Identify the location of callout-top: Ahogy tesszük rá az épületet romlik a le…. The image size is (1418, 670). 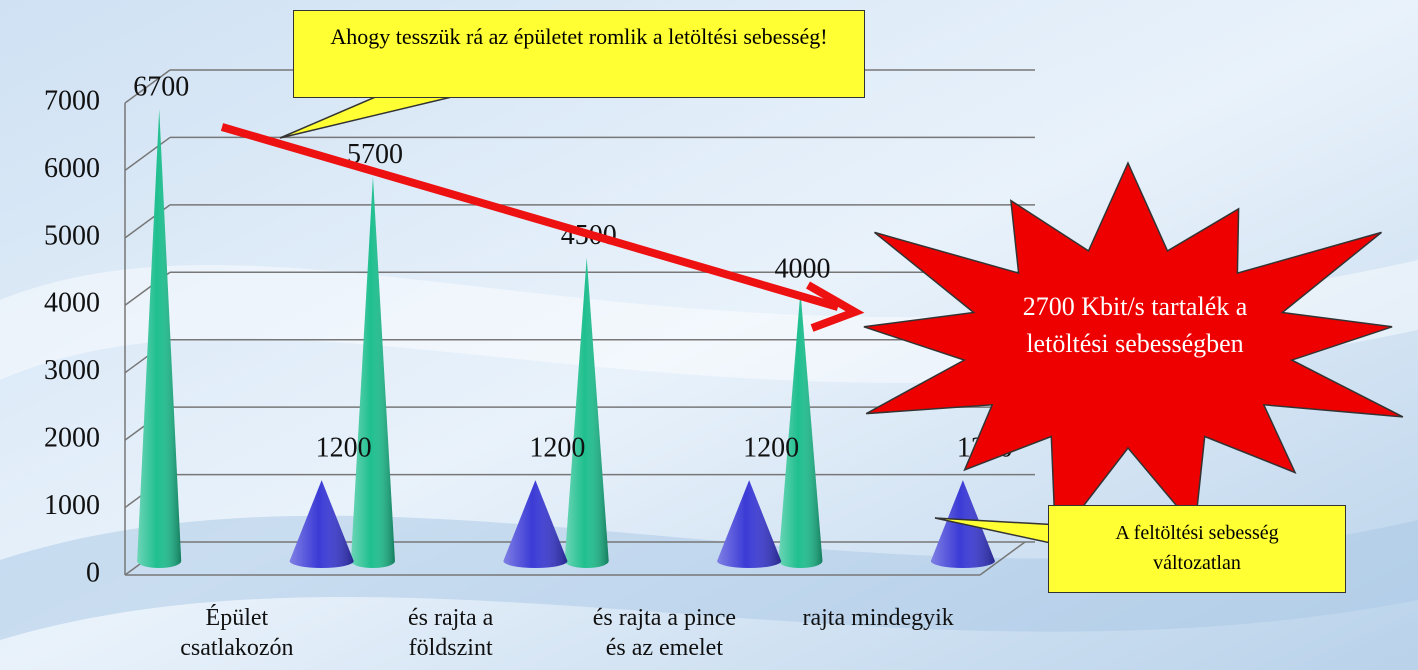
(579, 54).